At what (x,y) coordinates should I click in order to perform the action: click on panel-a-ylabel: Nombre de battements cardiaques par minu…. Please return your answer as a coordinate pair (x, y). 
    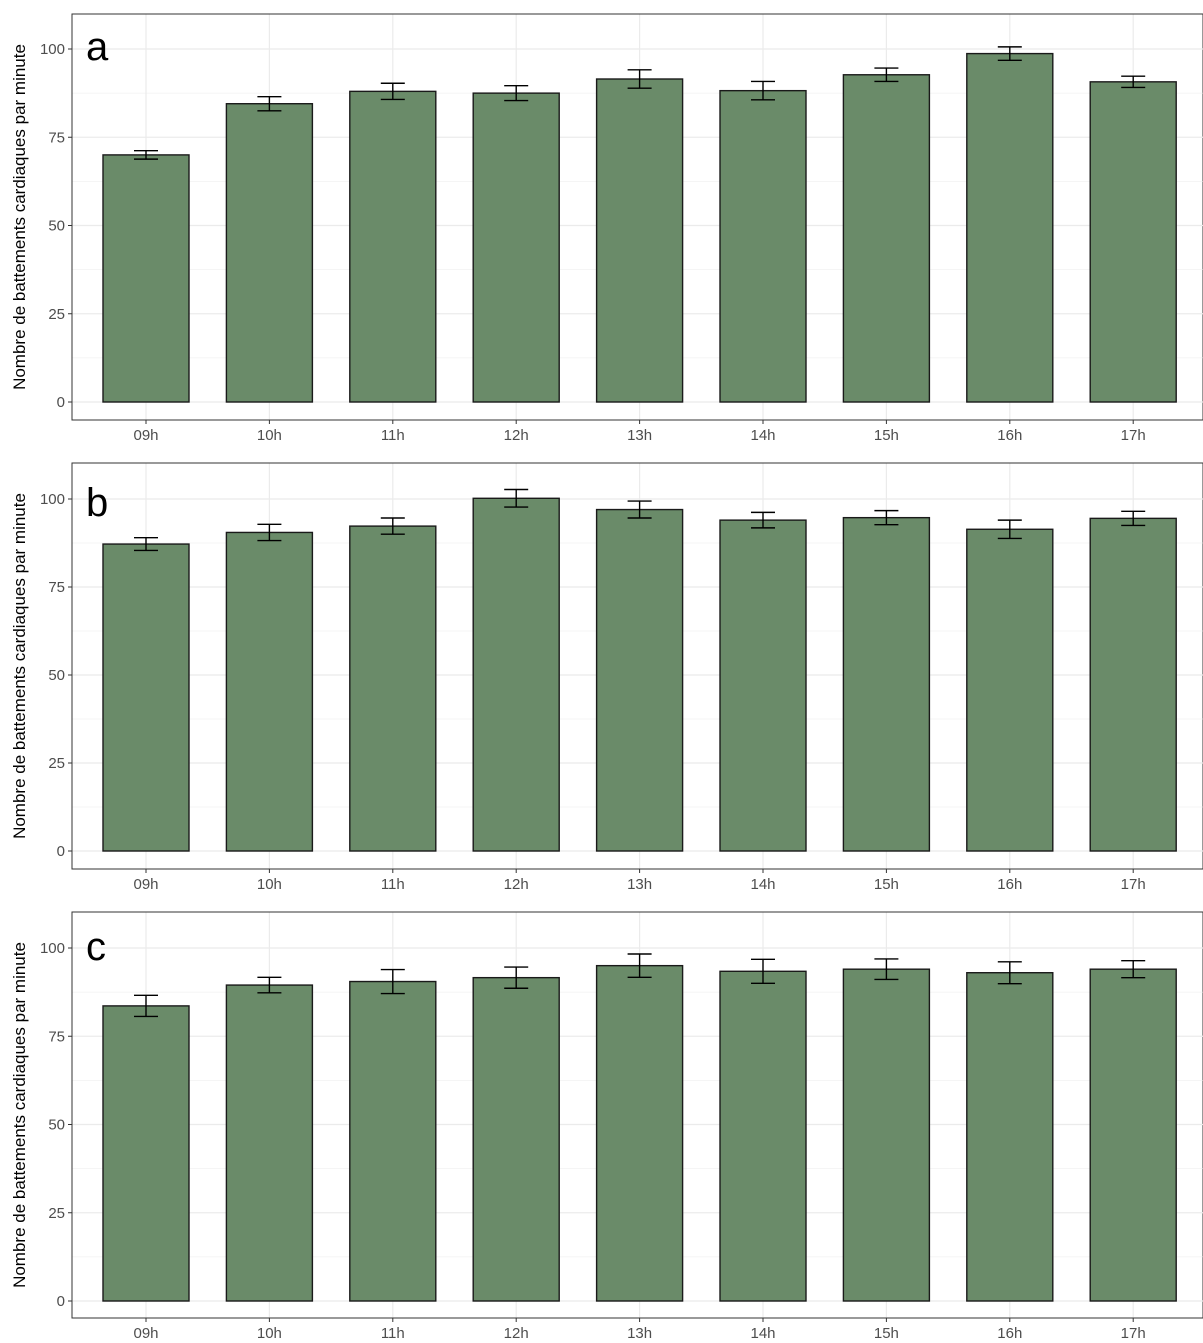
    Looking at the image, I should click on (19, 217).